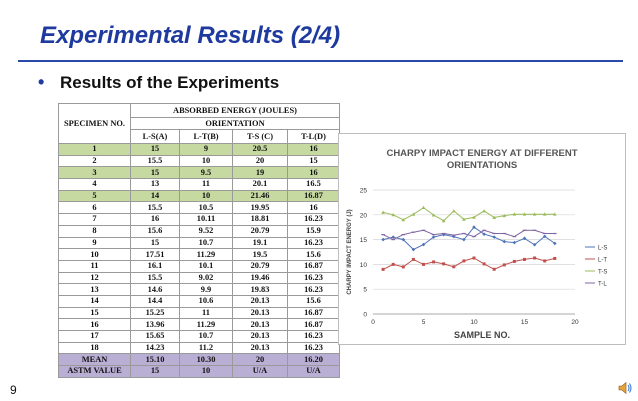  I want to click on energy-cell: 11.2, so click(206, 348).